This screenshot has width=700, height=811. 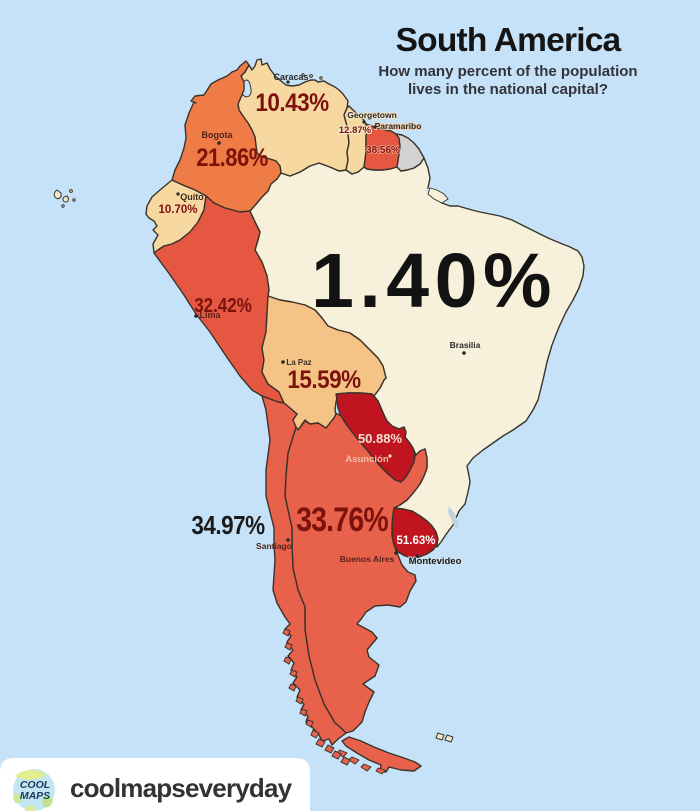 What do you see at coordinates (210, 315) in the screenshot?
I see `svg-text: Lima` at bounding box center [210, 315].